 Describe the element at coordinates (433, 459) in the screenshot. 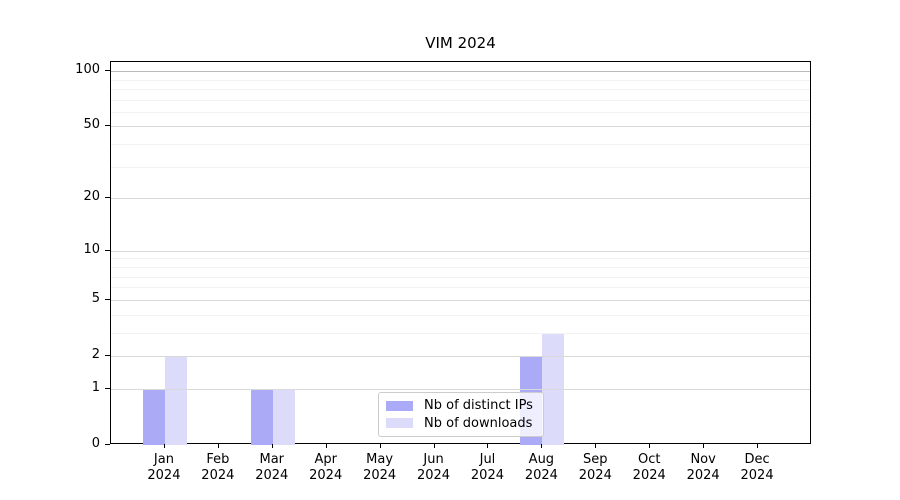

I see `x-tick-month: Jun` at that location.